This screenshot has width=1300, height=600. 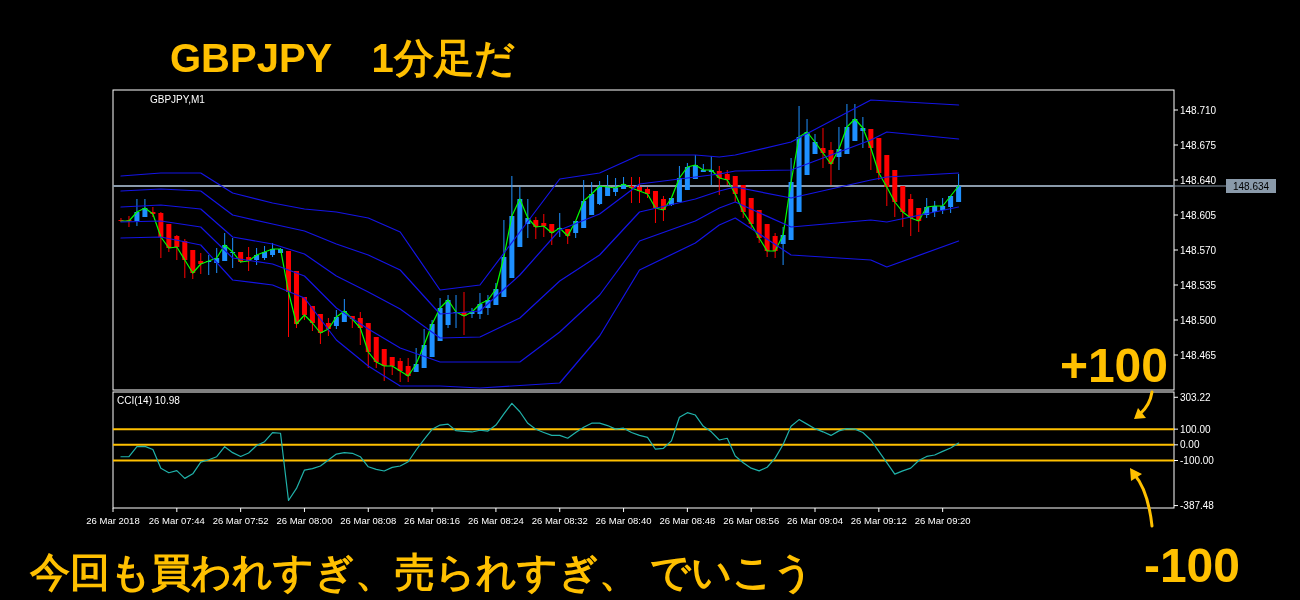 What do you see at coordinates (1197, 460) in the screenshot?
I see `y-tick-label: -100.00` at bounding box center [1197, 460].